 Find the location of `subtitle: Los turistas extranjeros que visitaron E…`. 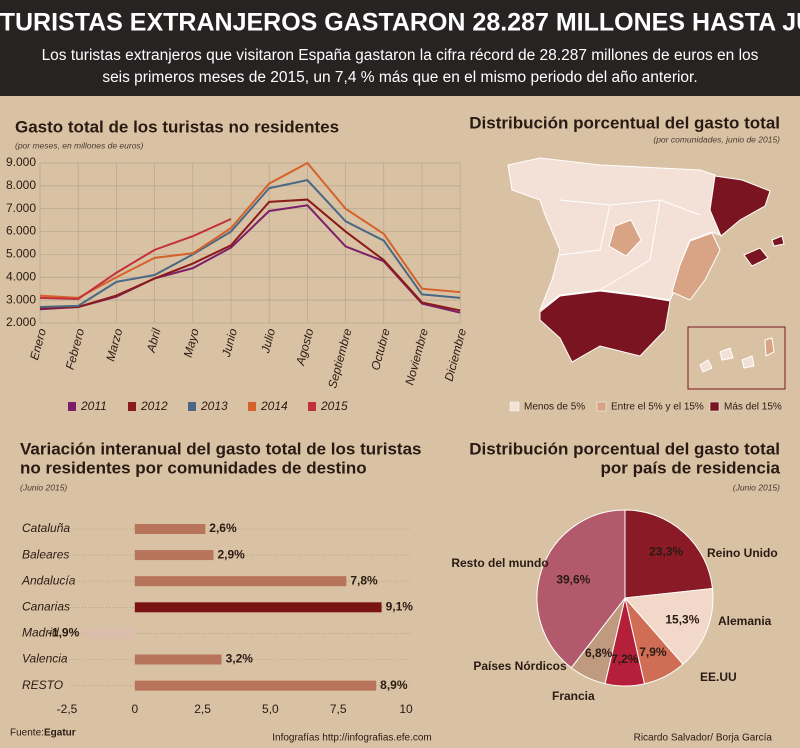

subtitle: Los turistas extranjeros que visitaron E… is located at coordinates (400, 55).